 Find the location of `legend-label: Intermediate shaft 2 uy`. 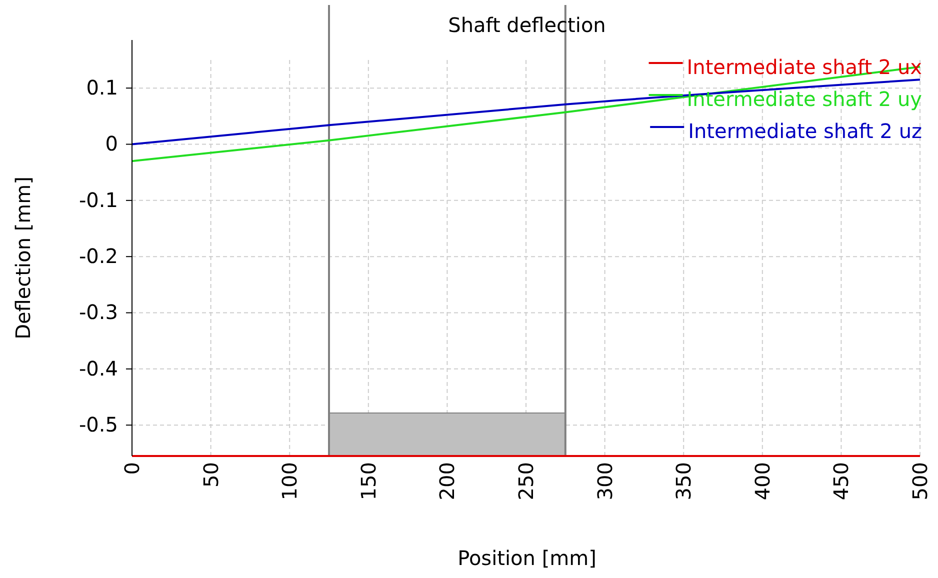

legend-label: Intermediate shaft 2 uy is located at coordinates (804, 99).